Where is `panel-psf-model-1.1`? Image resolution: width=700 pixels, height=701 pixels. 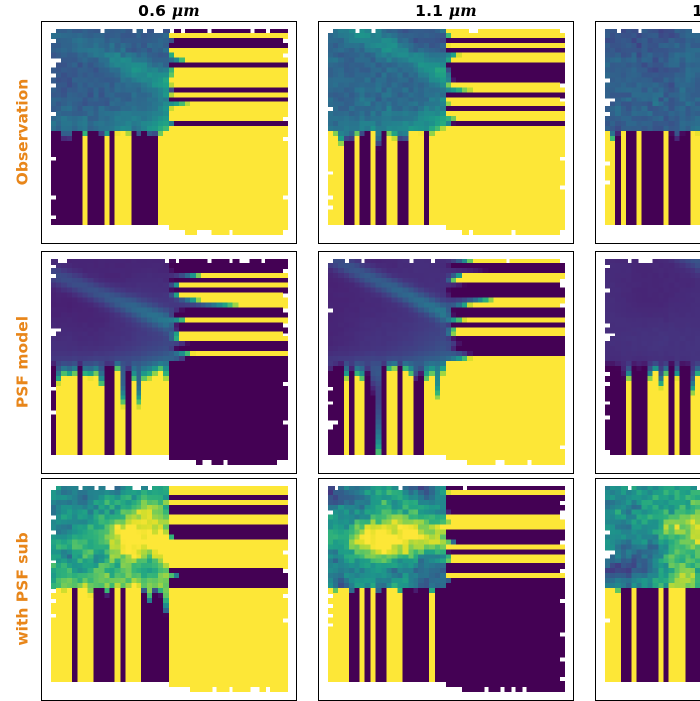
panel-psf-model-1.1 is located at coordinates (446, 362).